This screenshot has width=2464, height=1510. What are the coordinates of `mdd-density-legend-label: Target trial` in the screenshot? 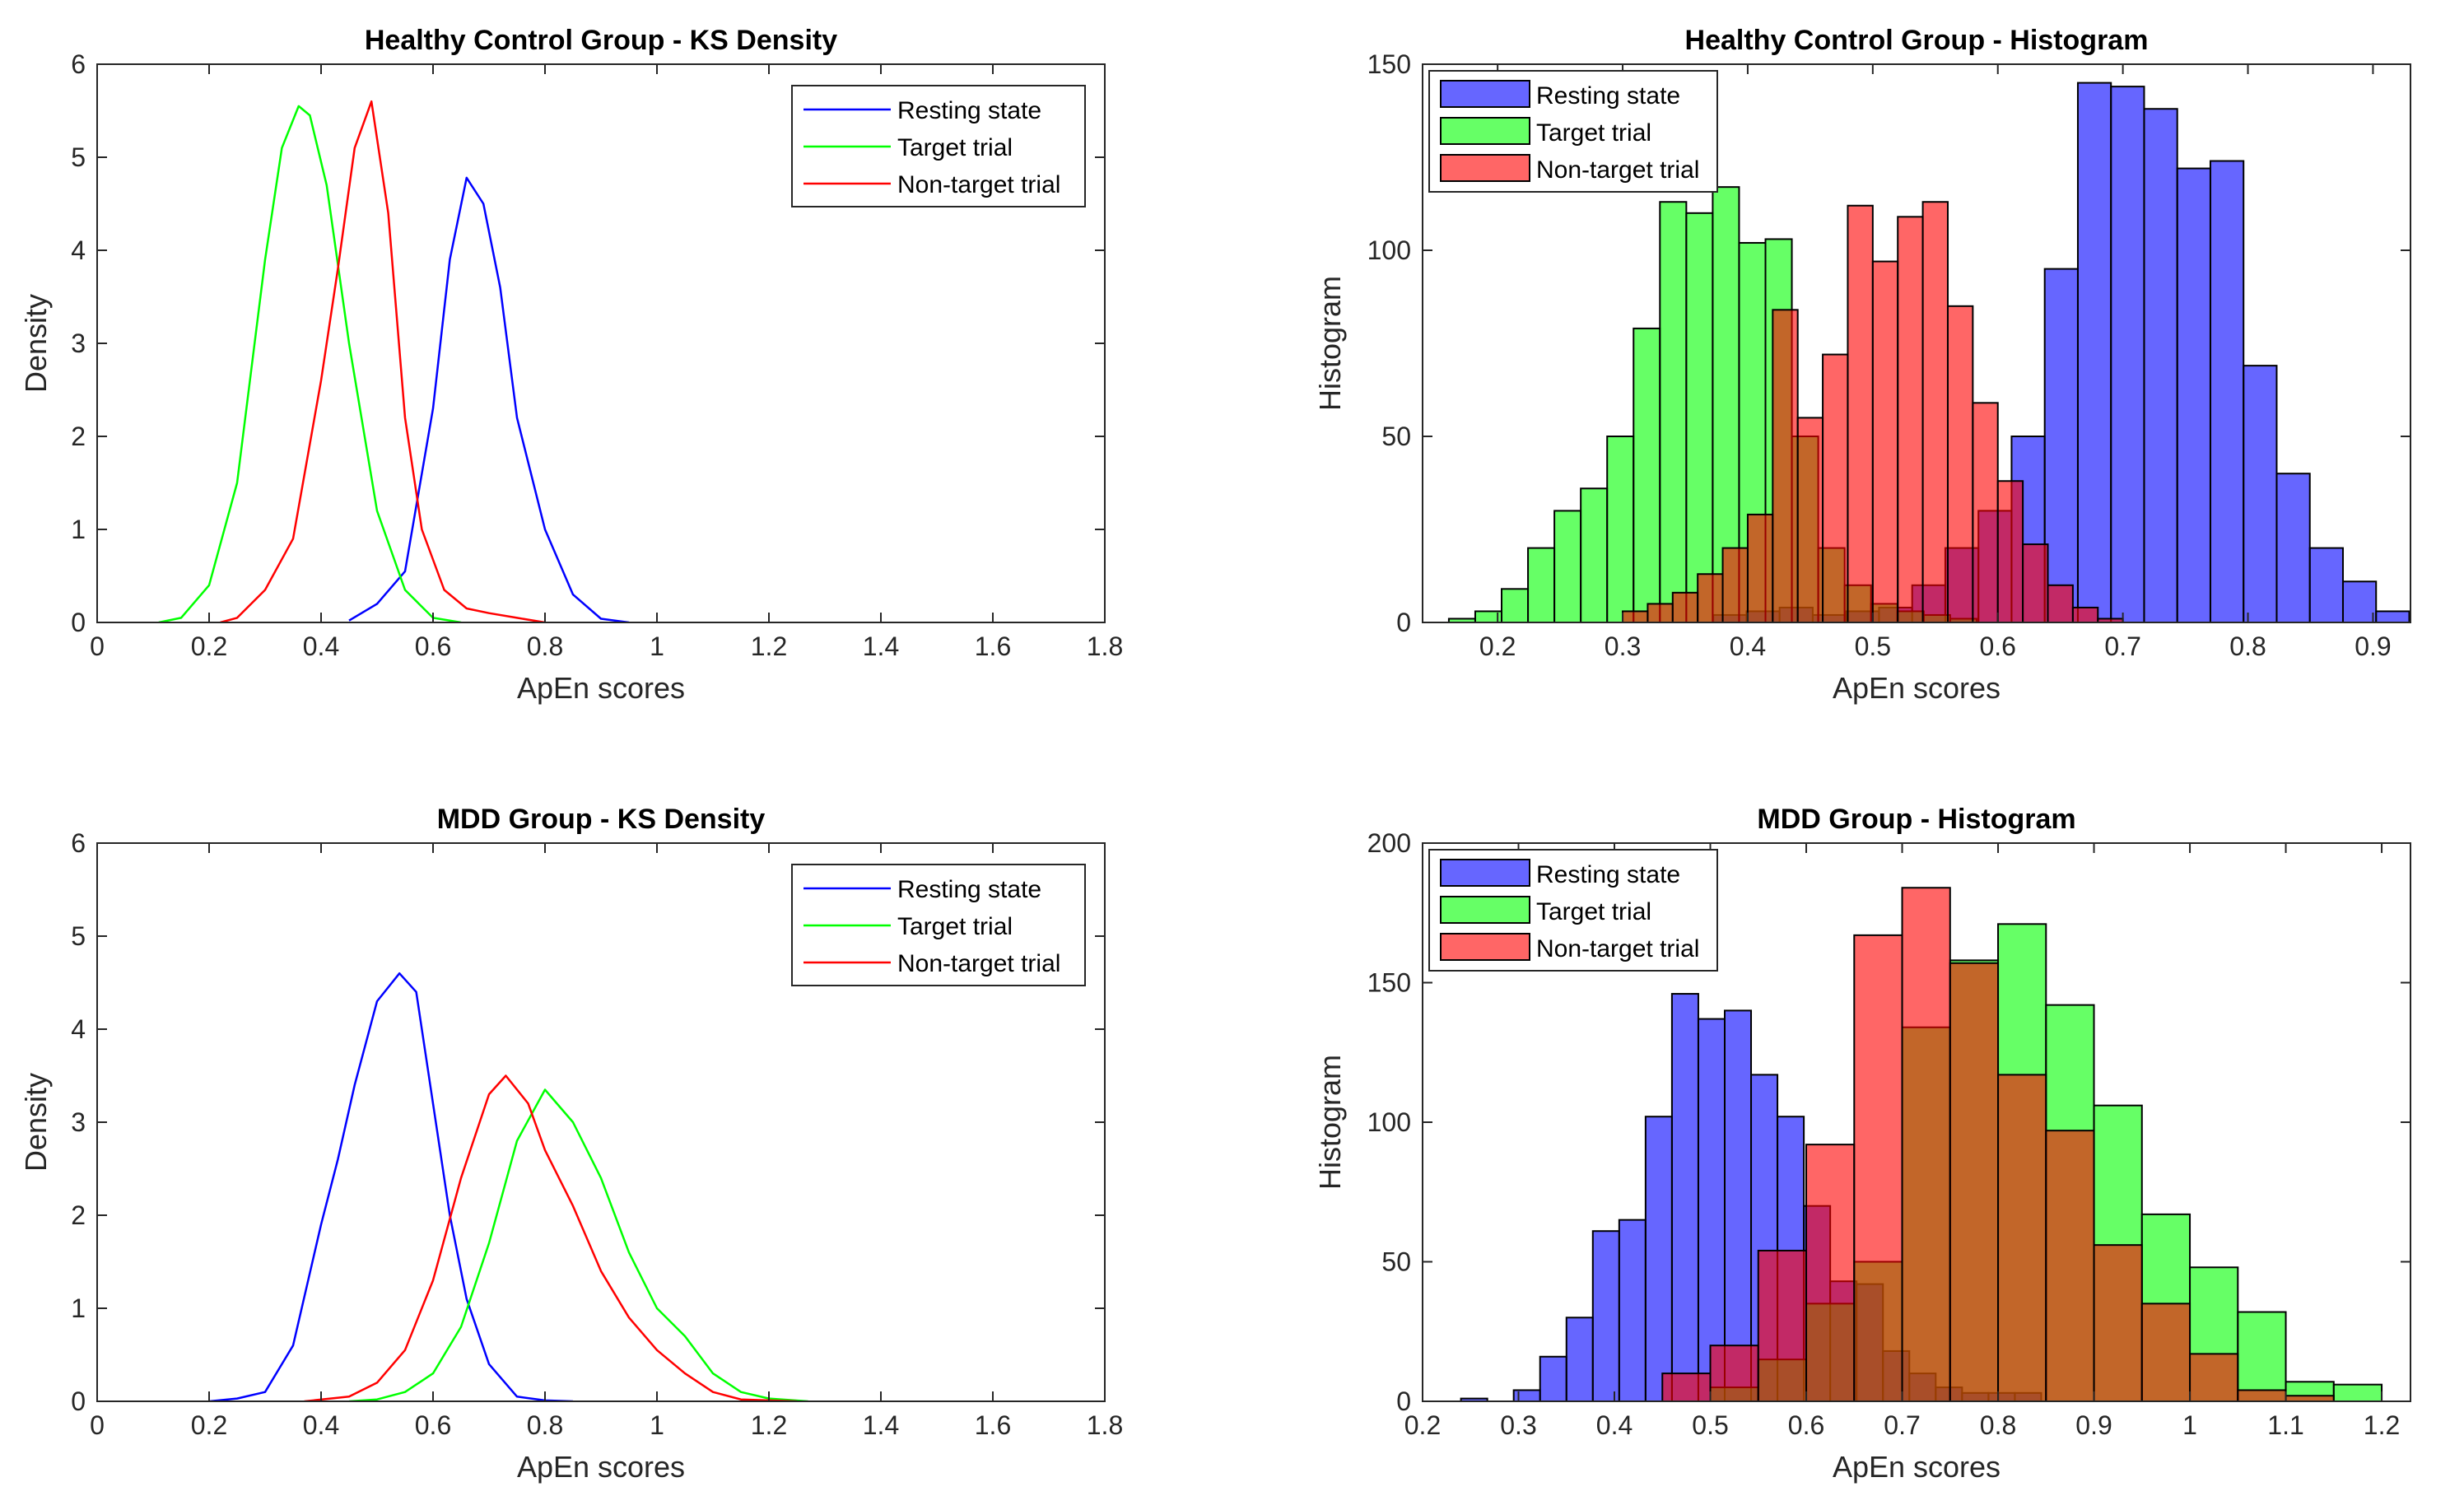 It's located at (955, 926).